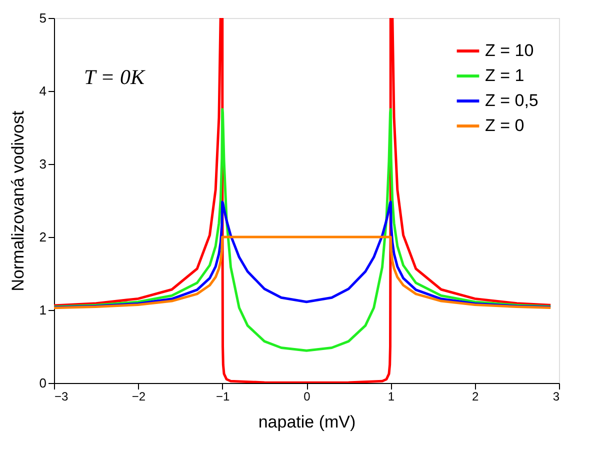 This screenshot has width=597, height=457. Describe the element at coordinates (42, 383) in the screenshot. I see `y-tick-label: 0` at that location.